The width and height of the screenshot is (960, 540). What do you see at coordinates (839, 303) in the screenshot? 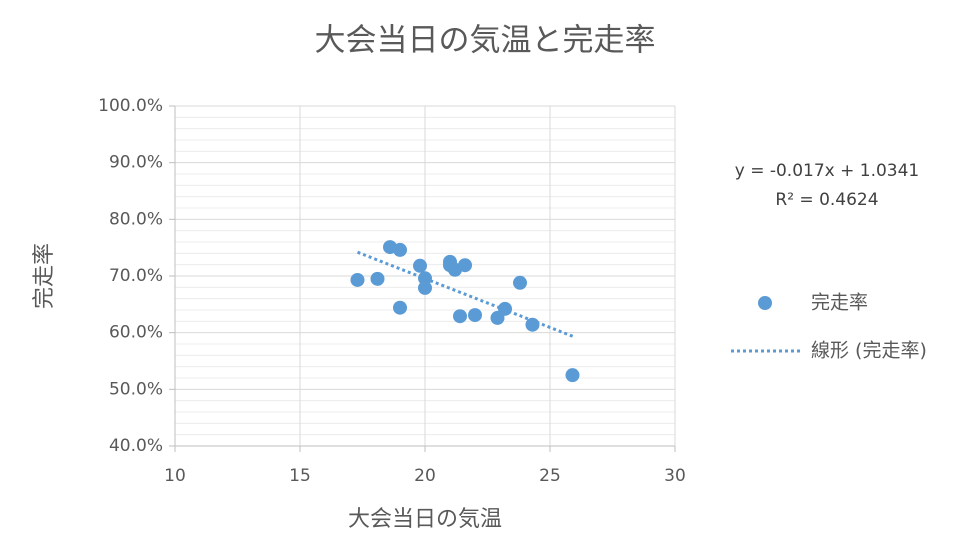
I see `legend-label: 完走率` at bounding box center [839, 303].